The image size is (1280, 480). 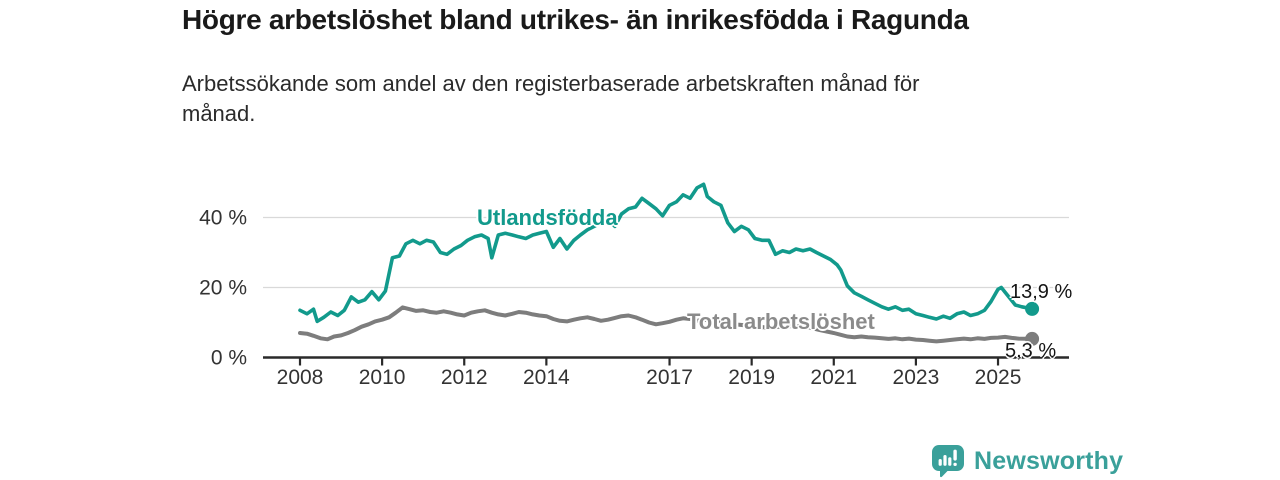 What do you see at coordinates (382, 377) in the screenshot?
I see `x-tick-label: 2010` at bounding box center [382, 377].